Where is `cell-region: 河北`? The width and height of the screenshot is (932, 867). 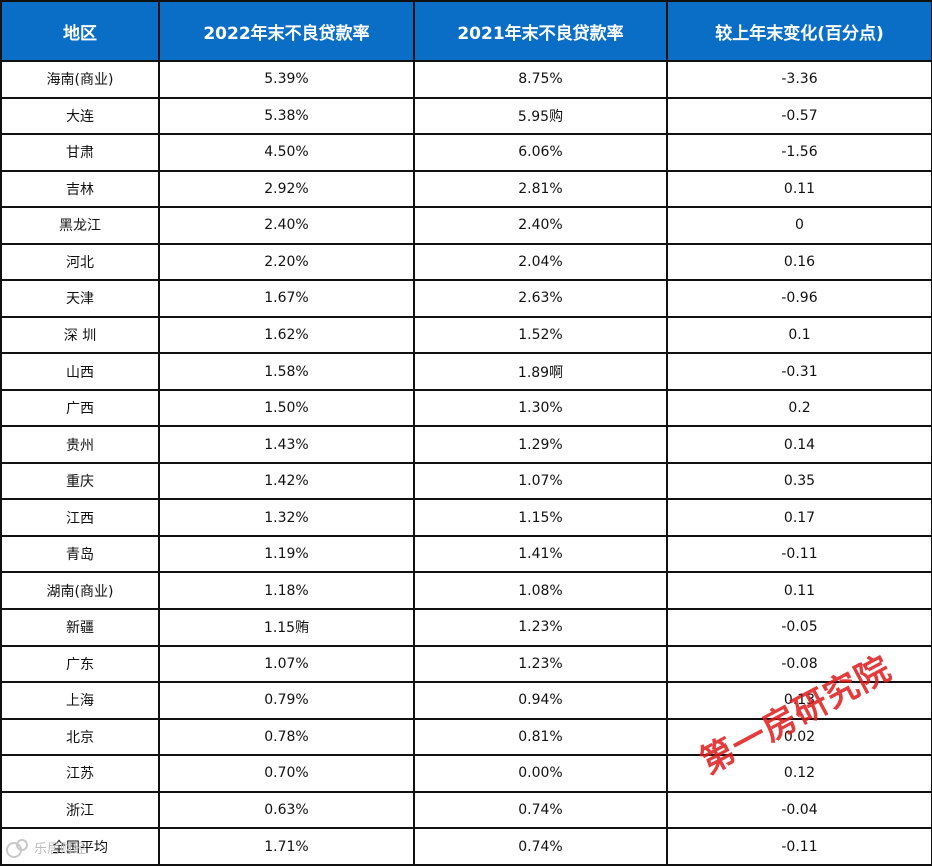
cell-region: 河北 is located at coordinates (80, 262).